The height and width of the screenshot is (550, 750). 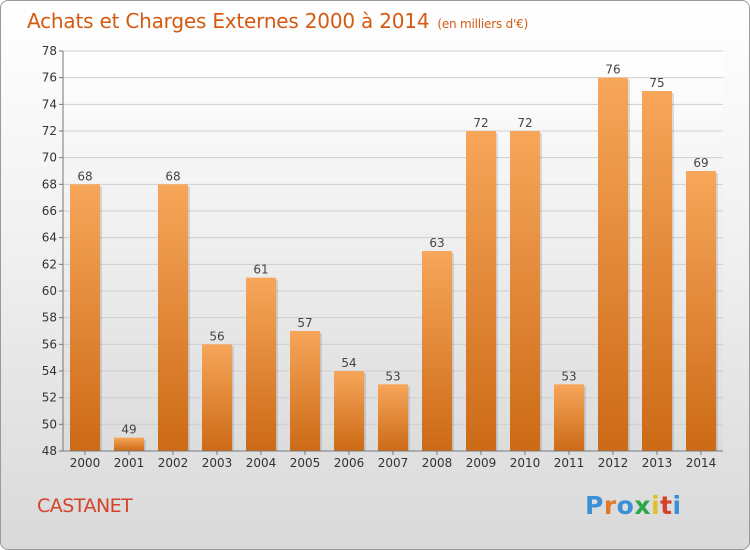 What do you see at coordinates (569, 463) in the screenshot?
I see `x-tick-label: 2011` at bounding box center [569, 463].